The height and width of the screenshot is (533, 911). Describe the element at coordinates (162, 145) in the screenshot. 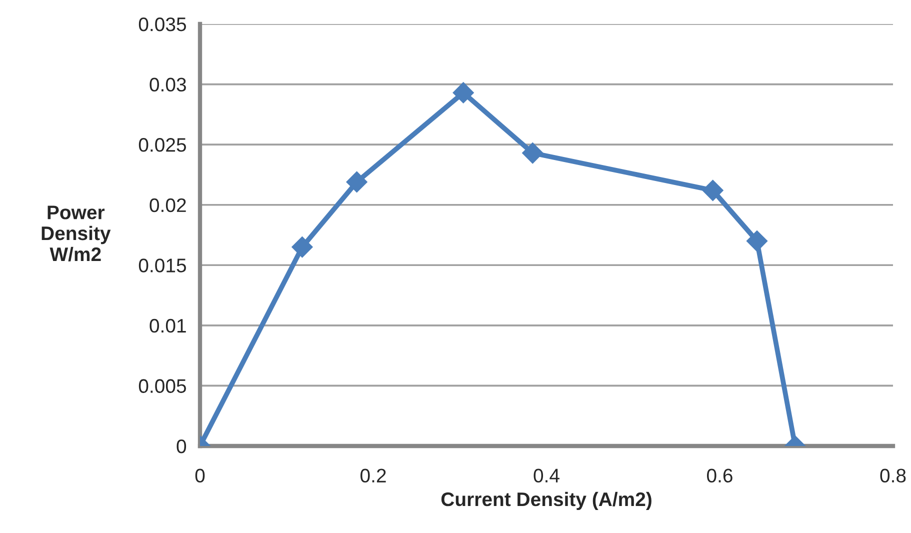

I see `y-tick-label: 0.025` at that location.